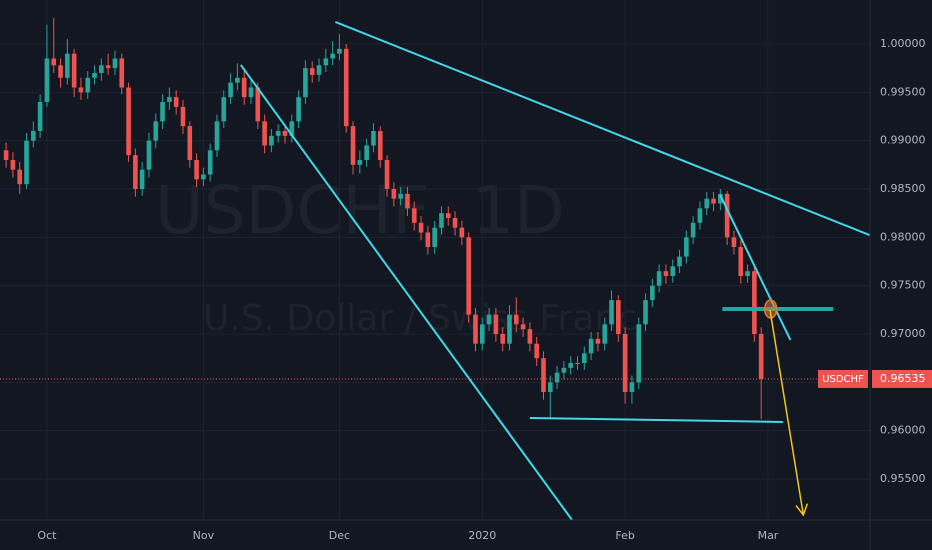  Describe the element at coordinates (420, 318) in the screenshot. I see `watermark-description: U.S. Dollar / Swiss Franc` at that location.